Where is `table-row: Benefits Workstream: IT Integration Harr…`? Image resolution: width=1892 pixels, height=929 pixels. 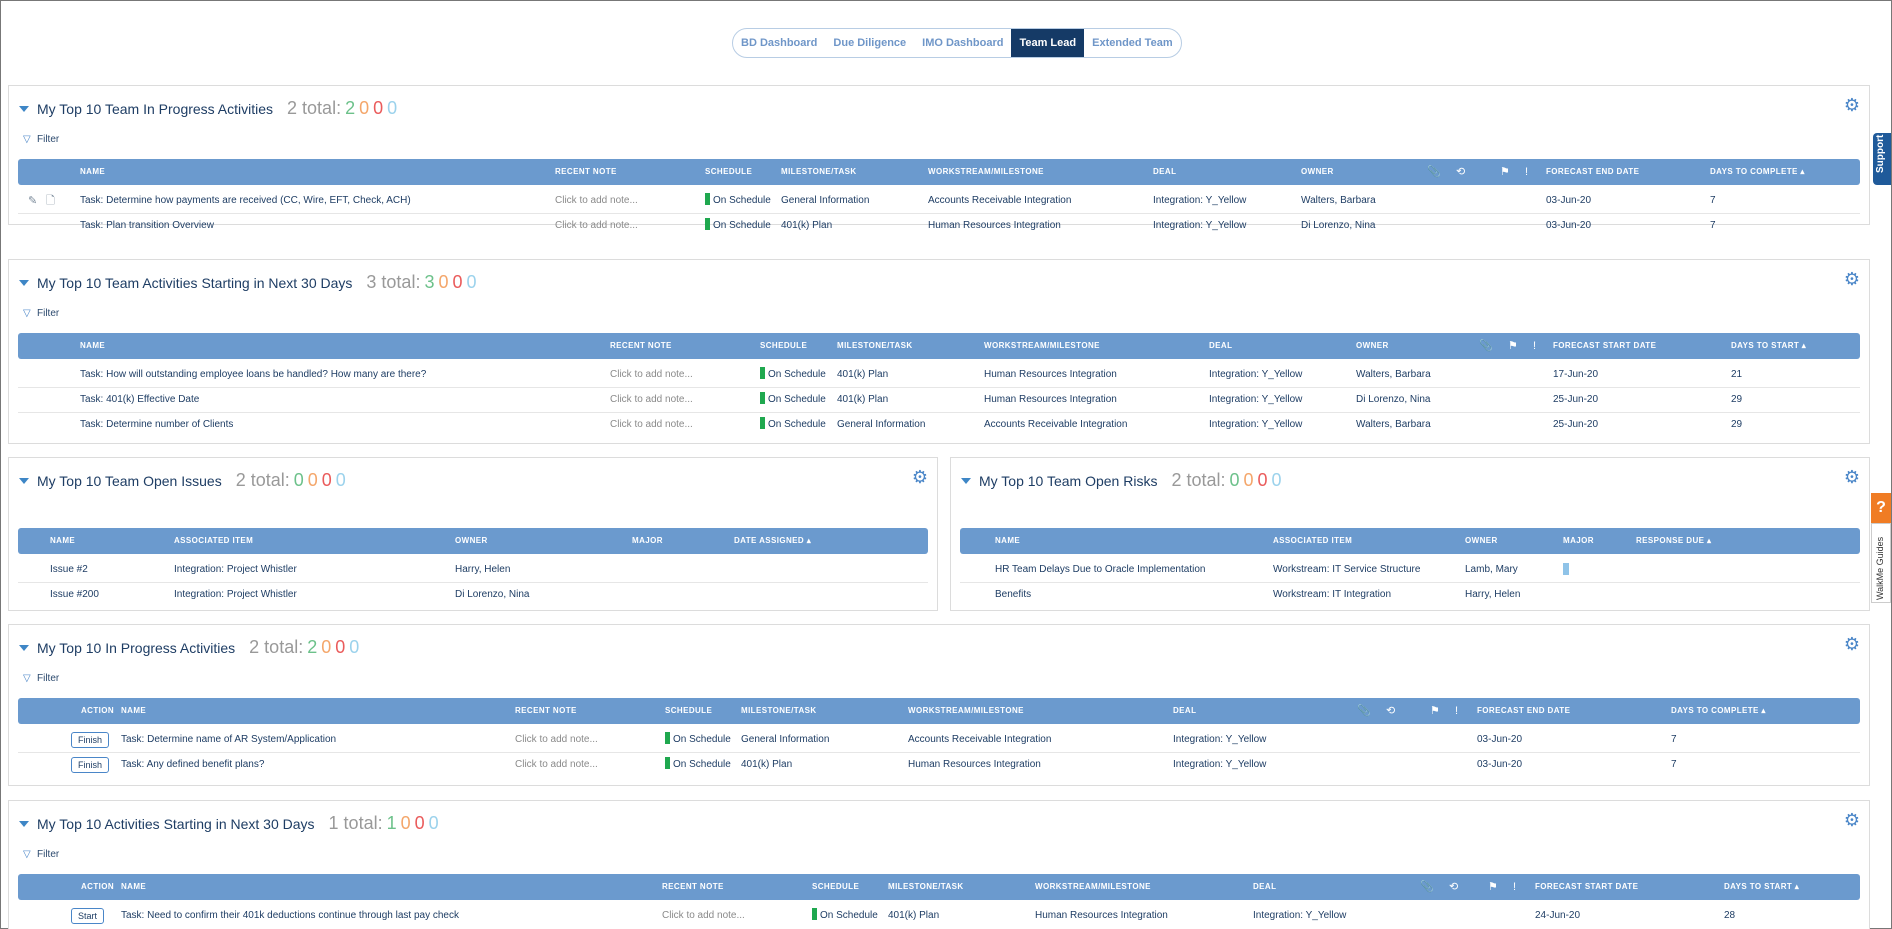
table-row: Benefits Workstream: IT Integration Harr… is located at coordinates (1410, 596).